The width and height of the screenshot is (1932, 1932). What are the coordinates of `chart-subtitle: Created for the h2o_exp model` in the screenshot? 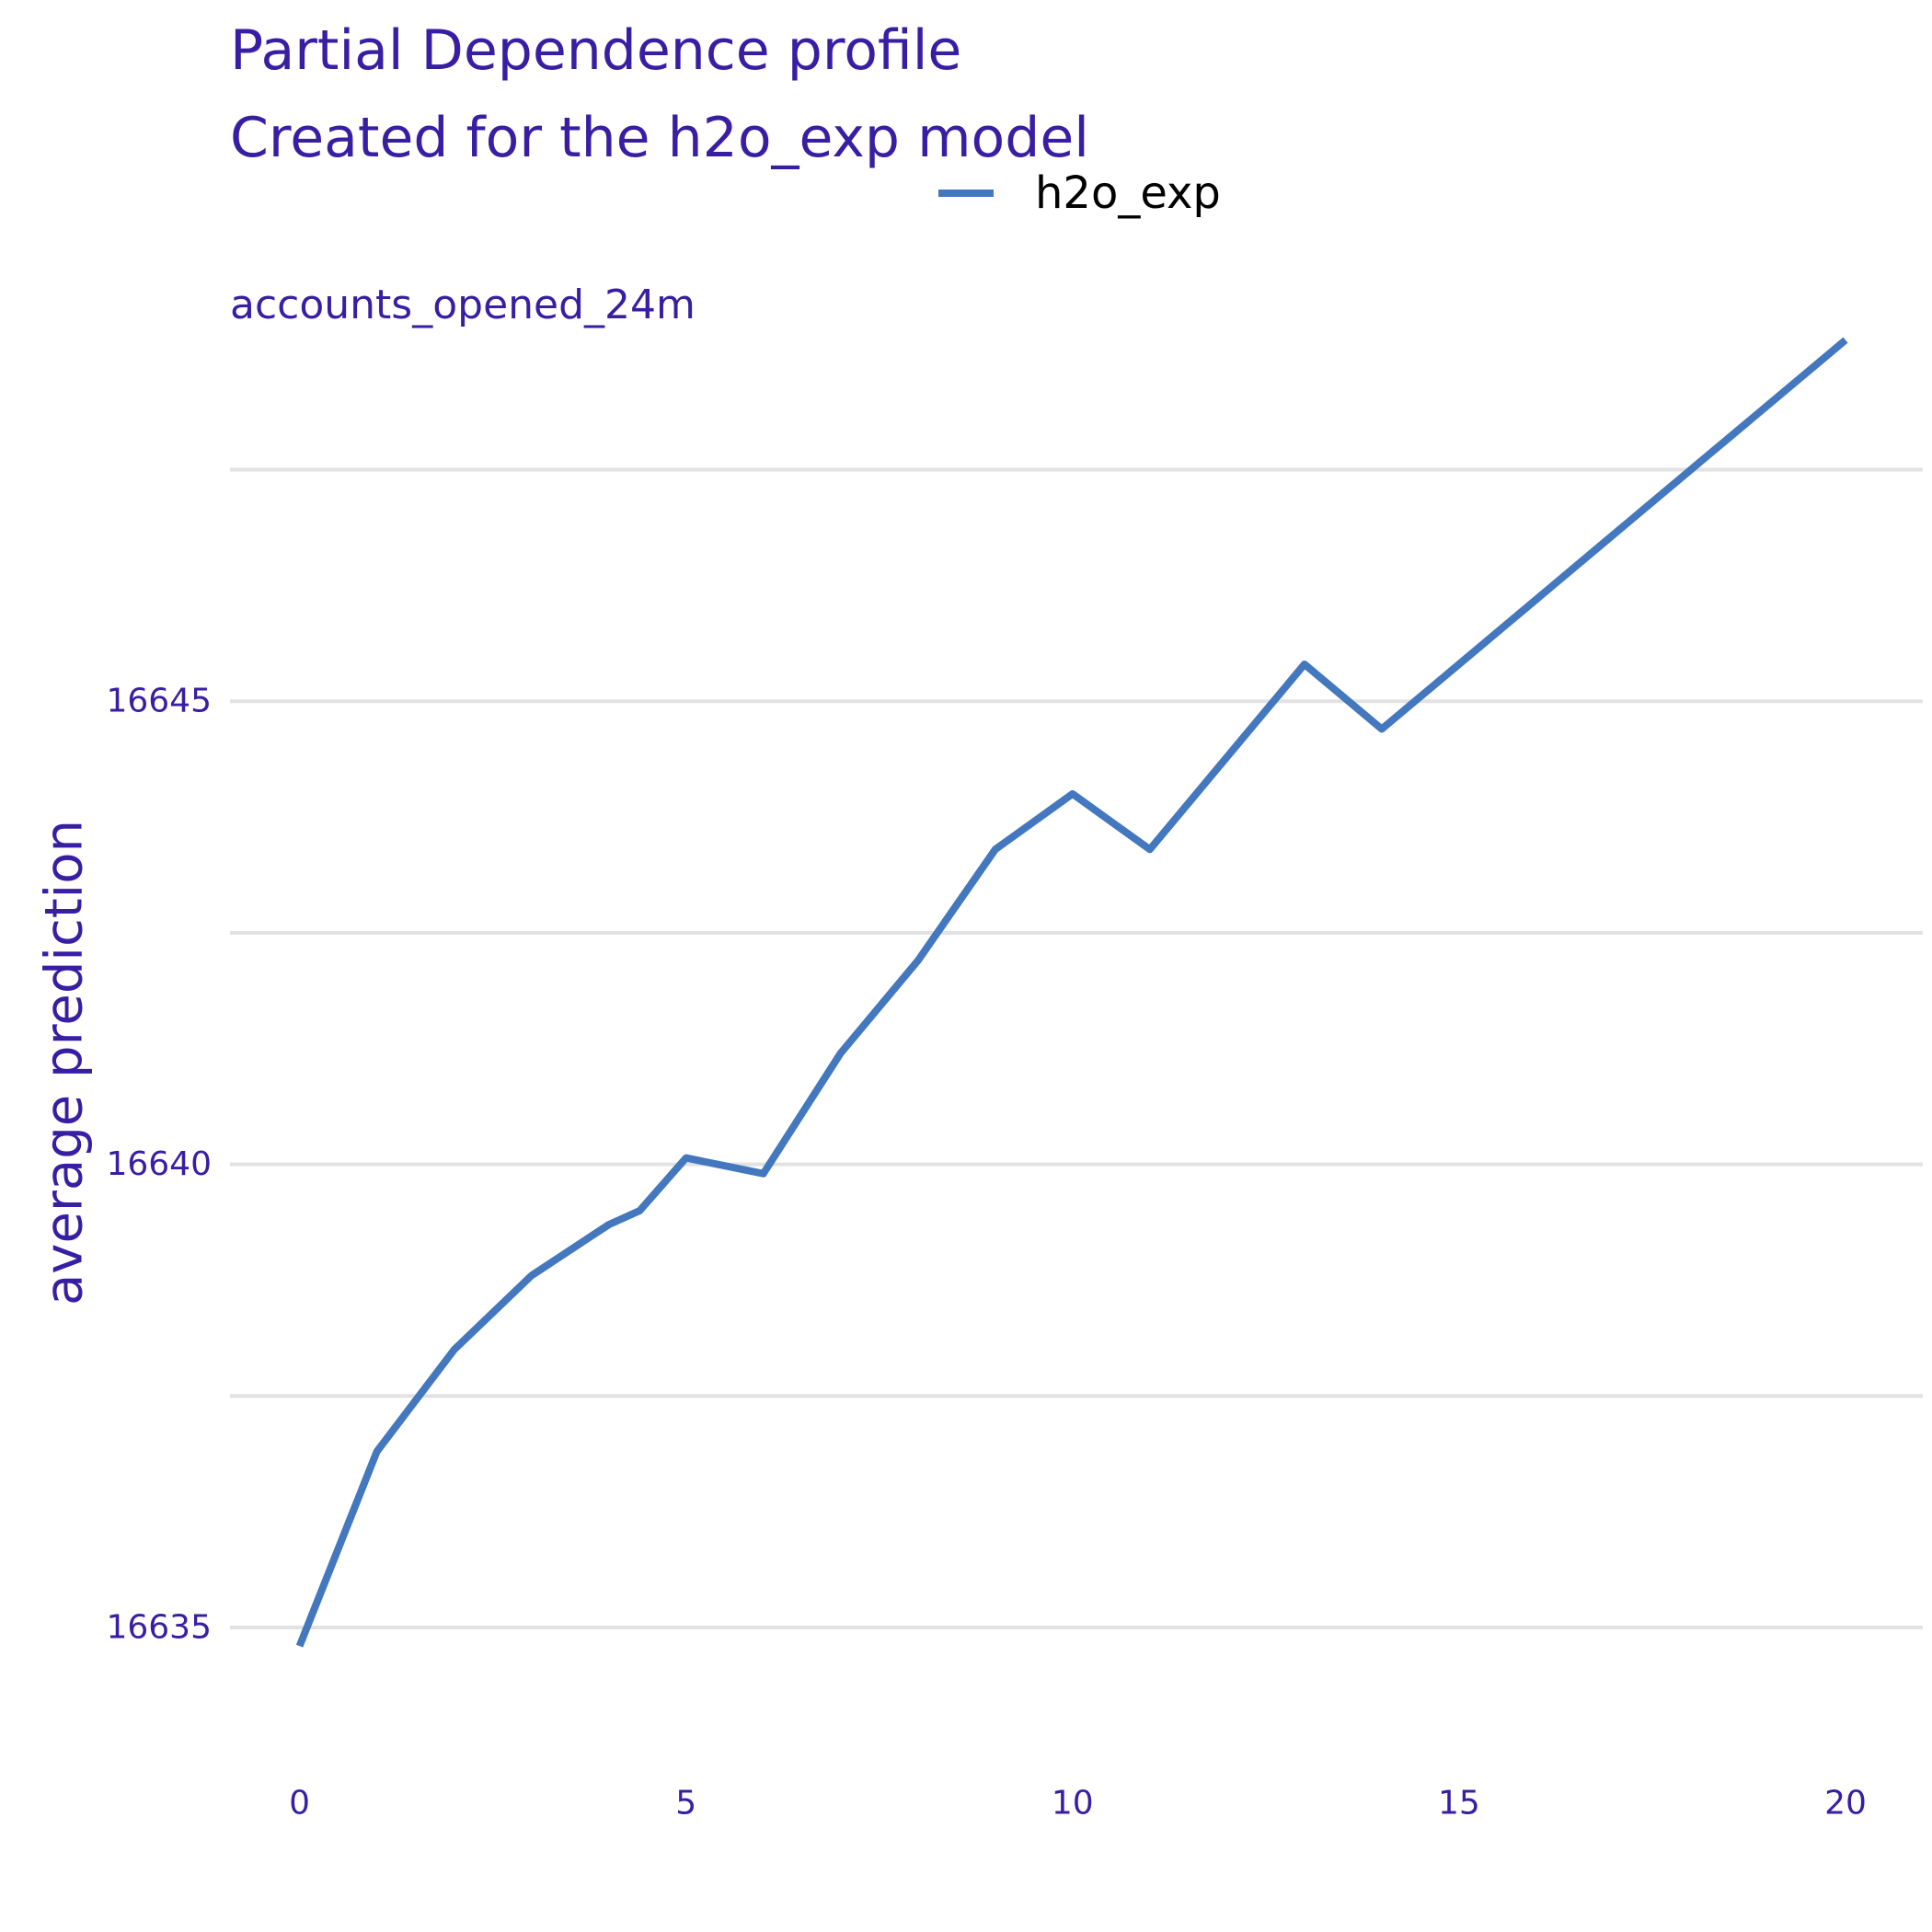 It's located at (659, 138).